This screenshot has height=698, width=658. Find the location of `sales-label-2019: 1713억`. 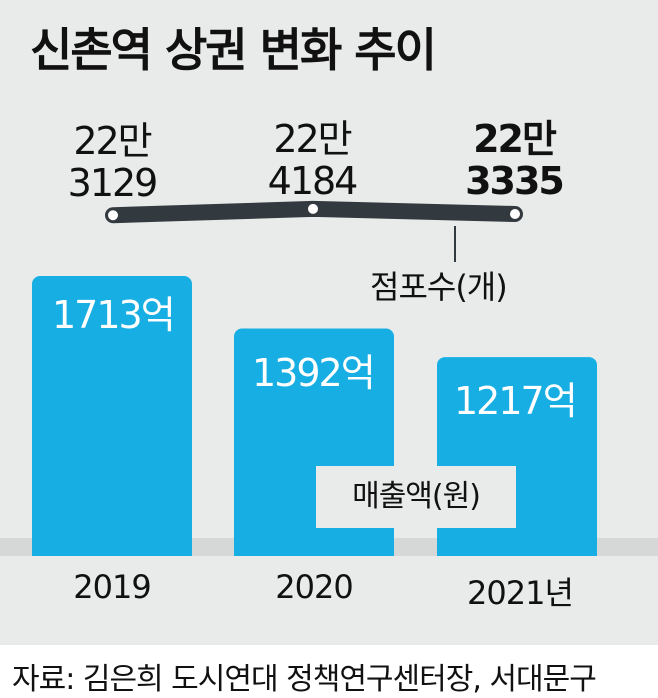

sales-label-2019: 1713억 is located at coordinates (114, 315).